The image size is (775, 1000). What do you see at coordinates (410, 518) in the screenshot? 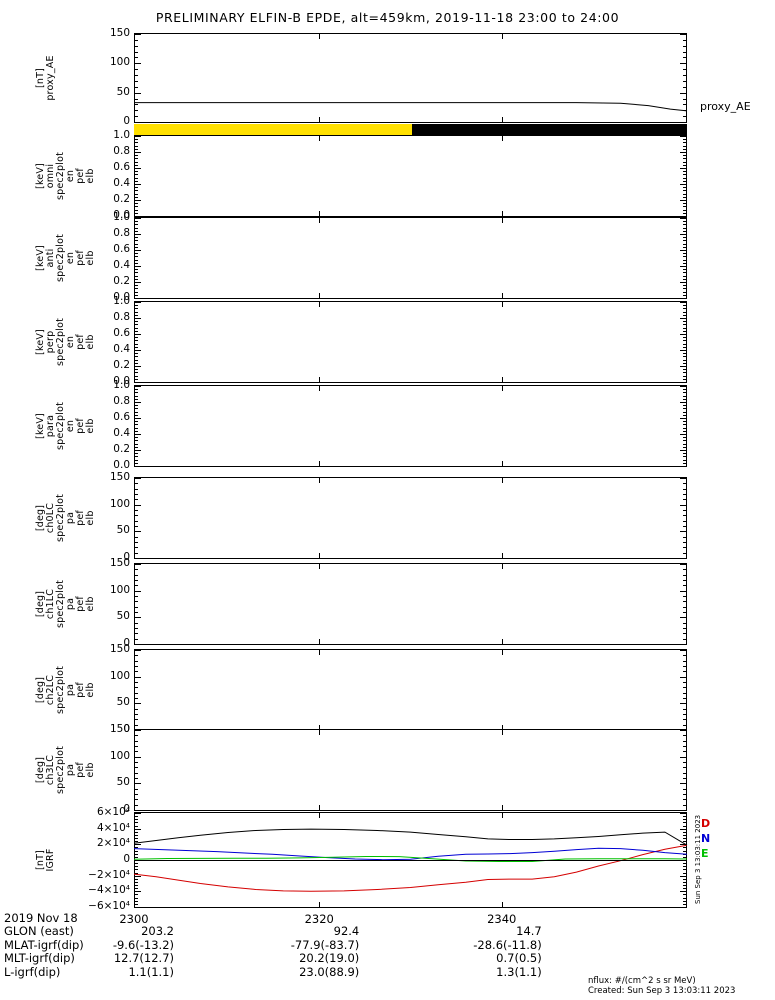
I see `panel-pa-ch0lc` at bounding box center [410, 518].